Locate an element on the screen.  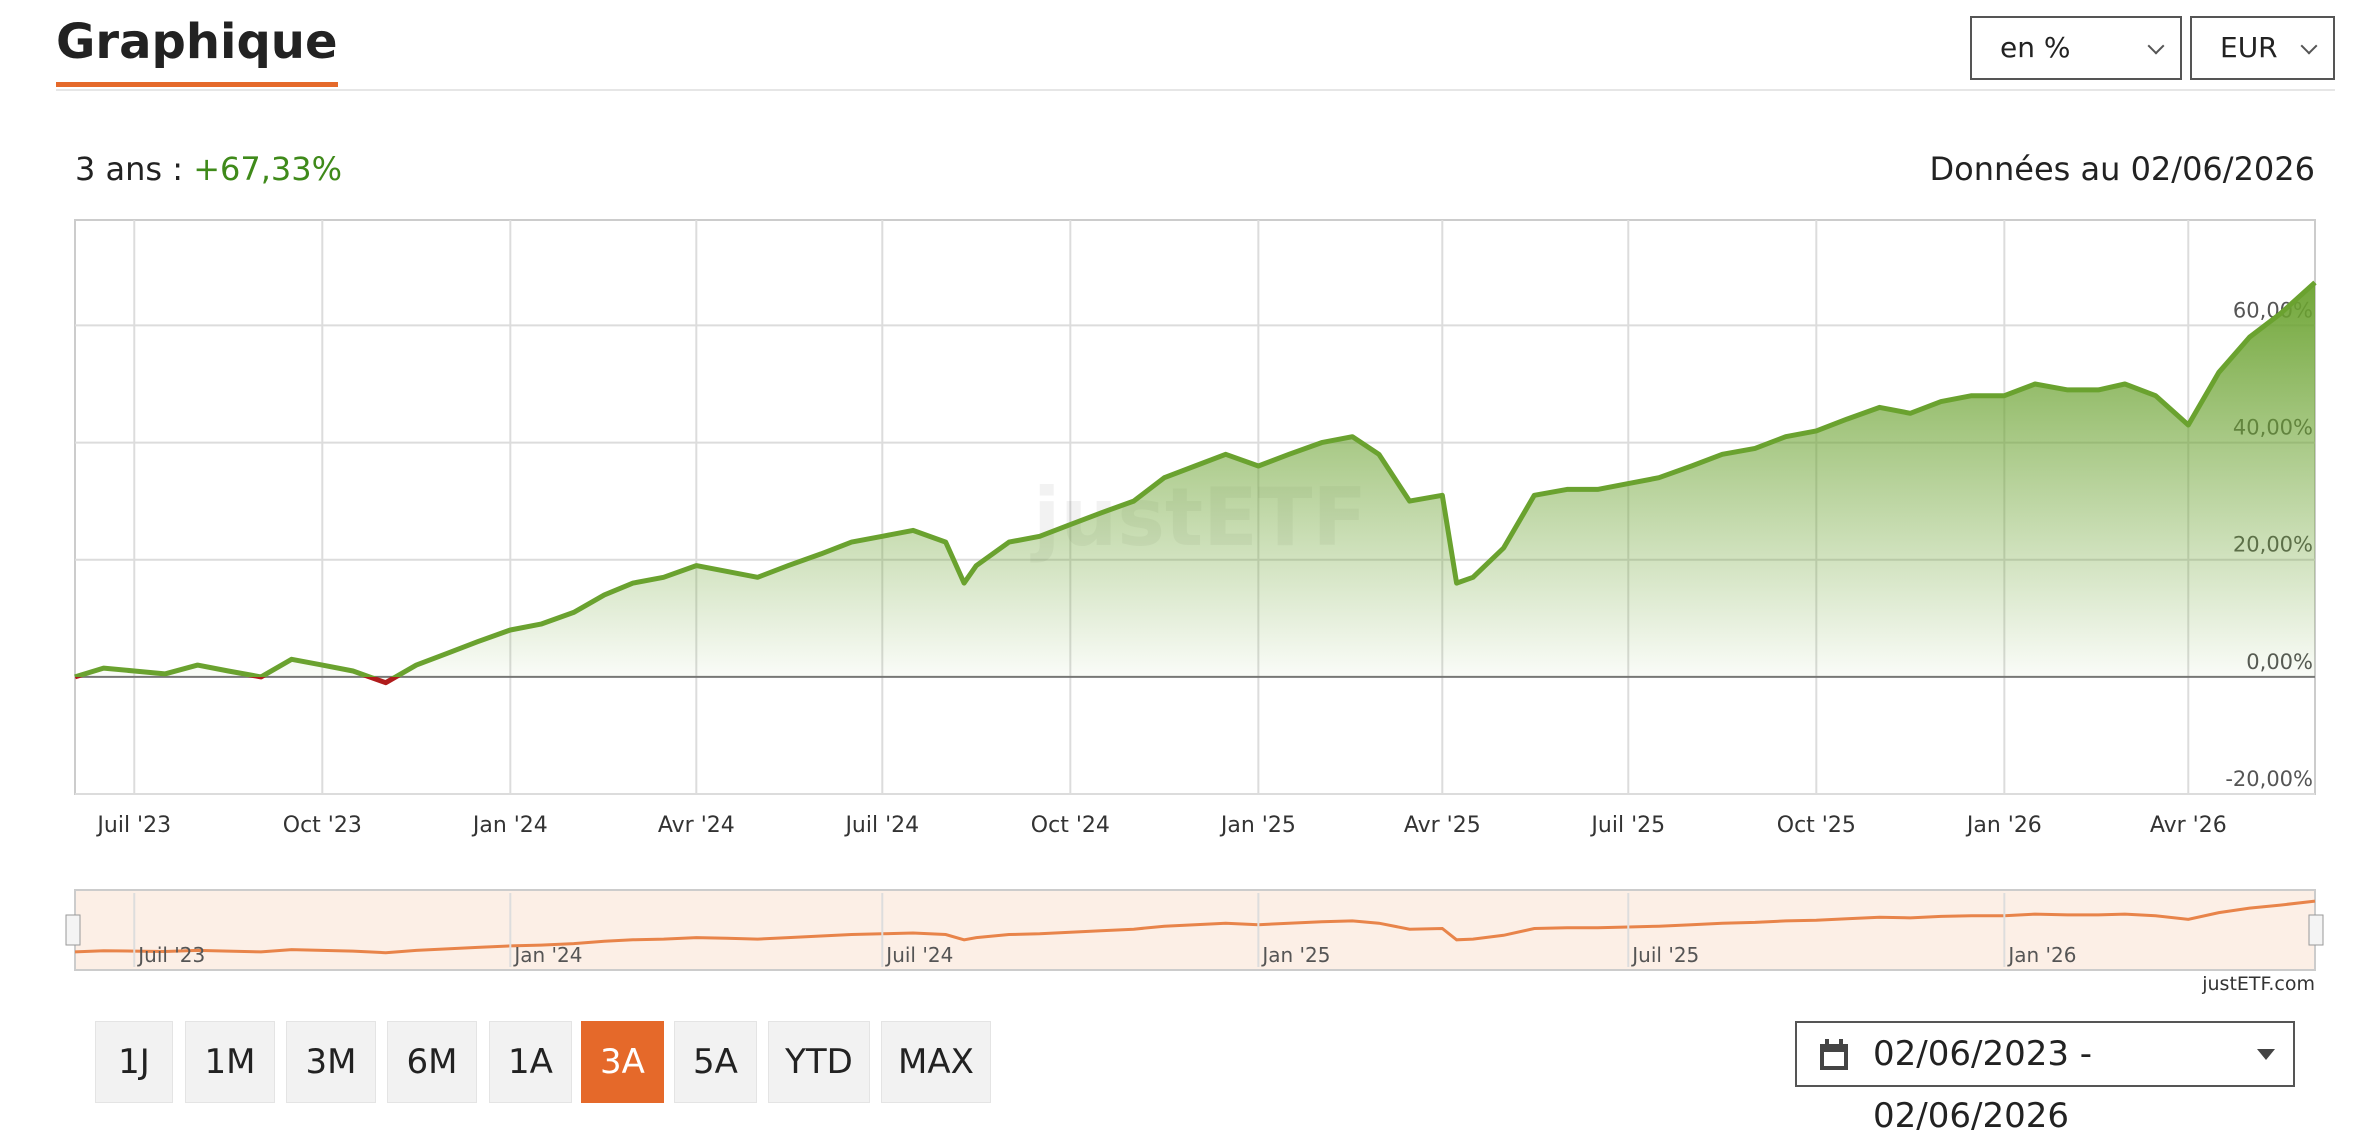
date-range-picker: 02/06/2023 - 02/06/2026 is located at coordinates (2045, 1078).